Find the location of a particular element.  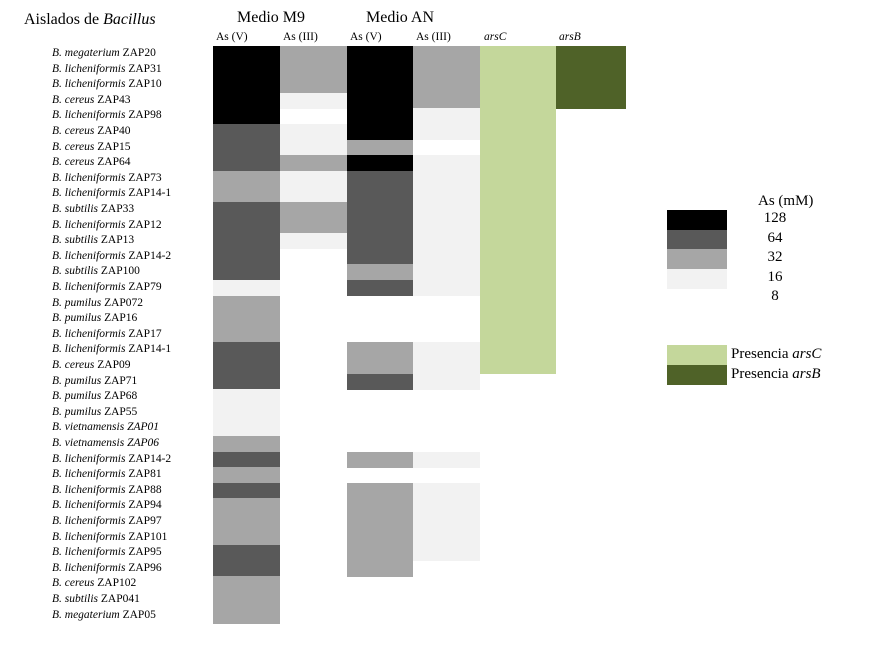

isolate-label: B. megaterium ZAP05 is located at coordinates (104, 614).